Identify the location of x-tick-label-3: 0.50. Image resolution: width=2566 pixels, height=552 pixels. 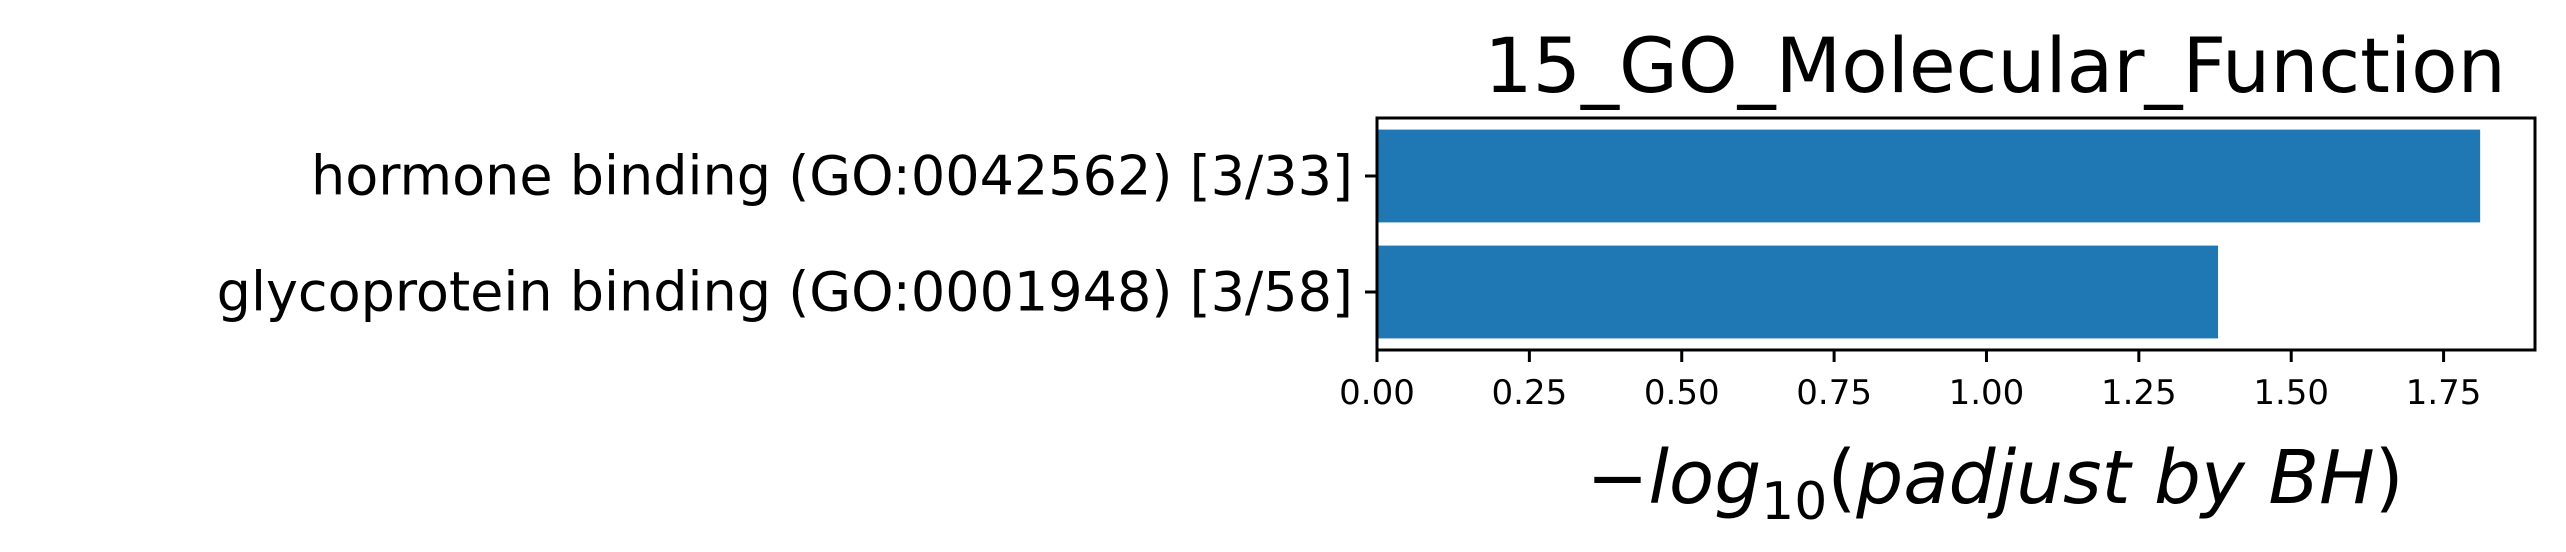
(1682, 393).